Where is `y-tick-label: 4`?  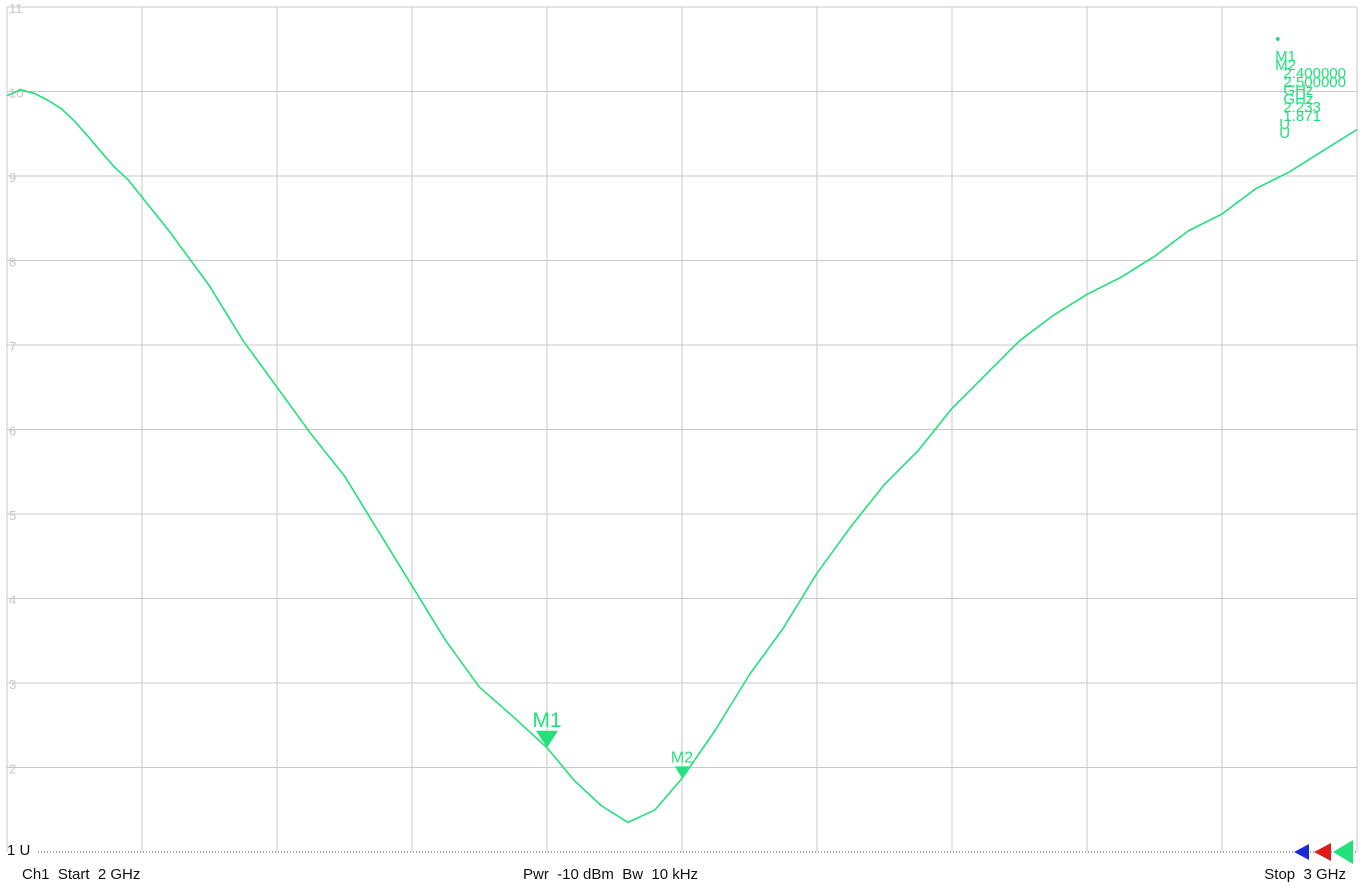
y-tick-label: 4 is located at coordinates (12, 600).